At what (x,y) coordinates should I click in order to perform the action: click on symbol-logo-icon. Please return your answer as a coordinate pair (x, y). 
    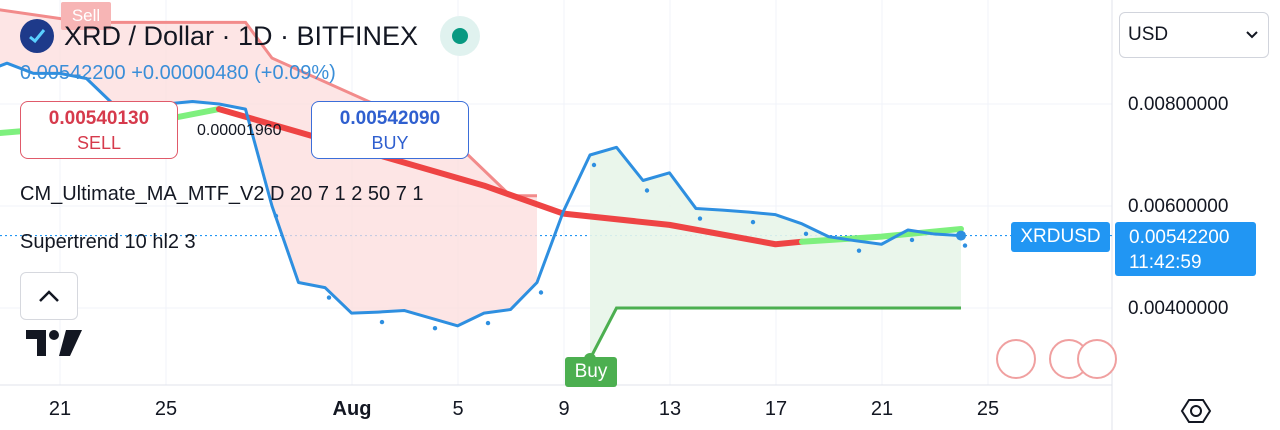
    Looking at the image, I should click on (37, 36).